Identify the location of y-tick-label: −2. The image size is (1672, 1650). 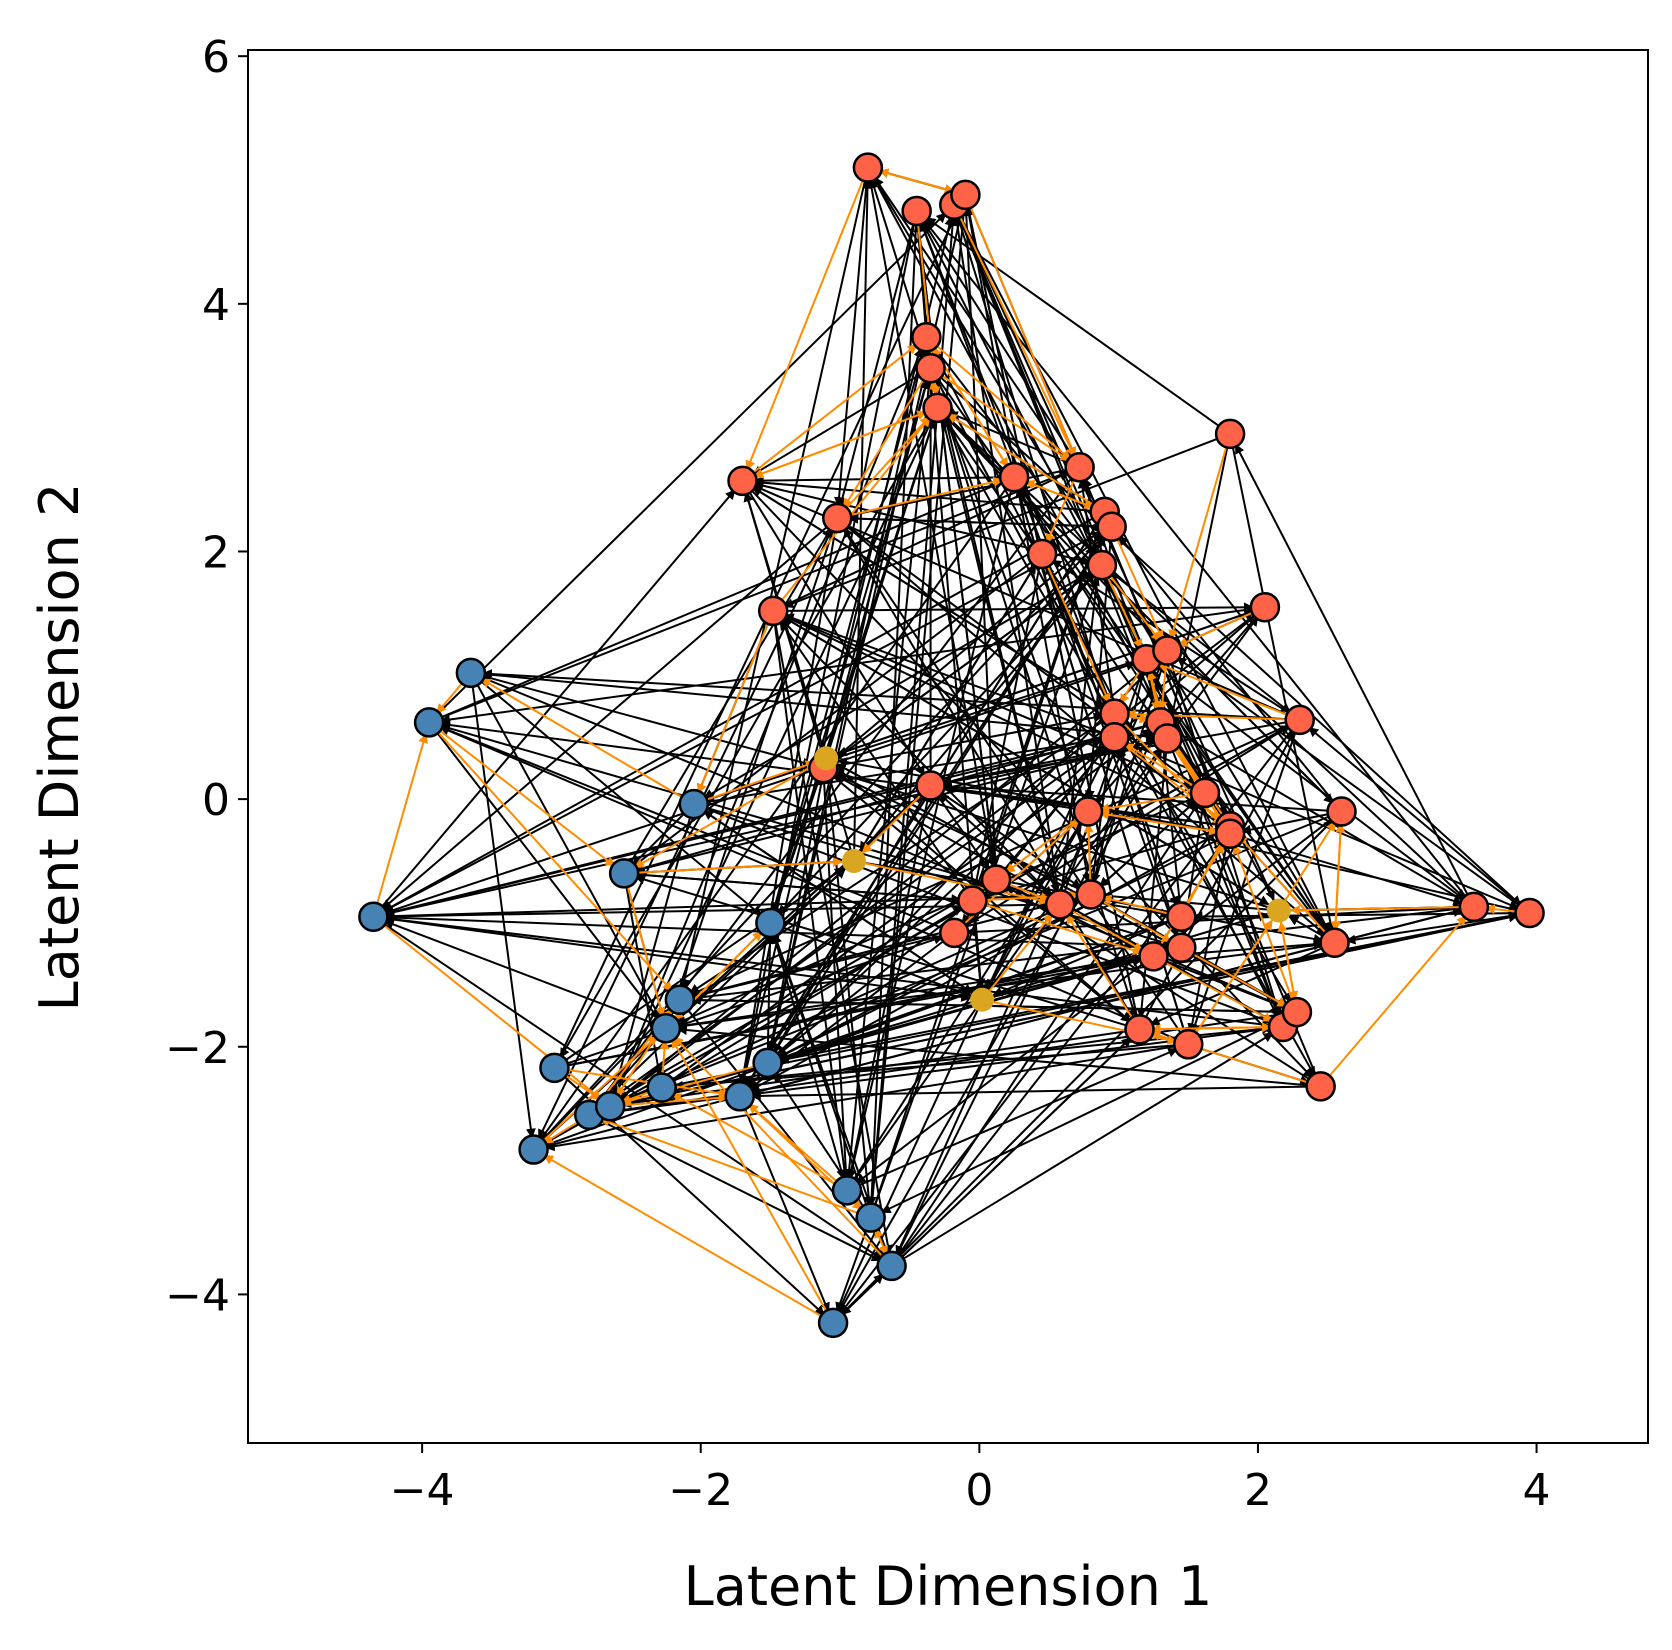
(197, 1048).